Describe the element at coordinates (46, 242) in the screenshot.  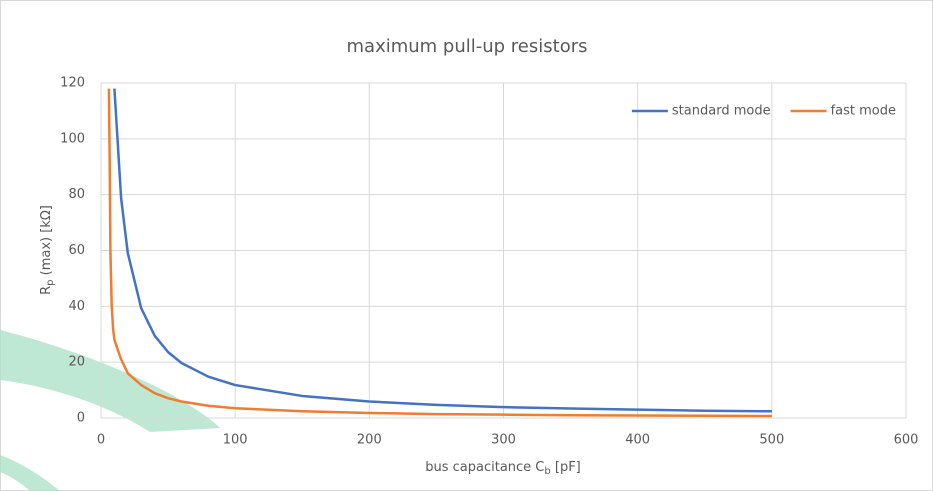
I see `label-part: (max) [kΩ]` at that location.